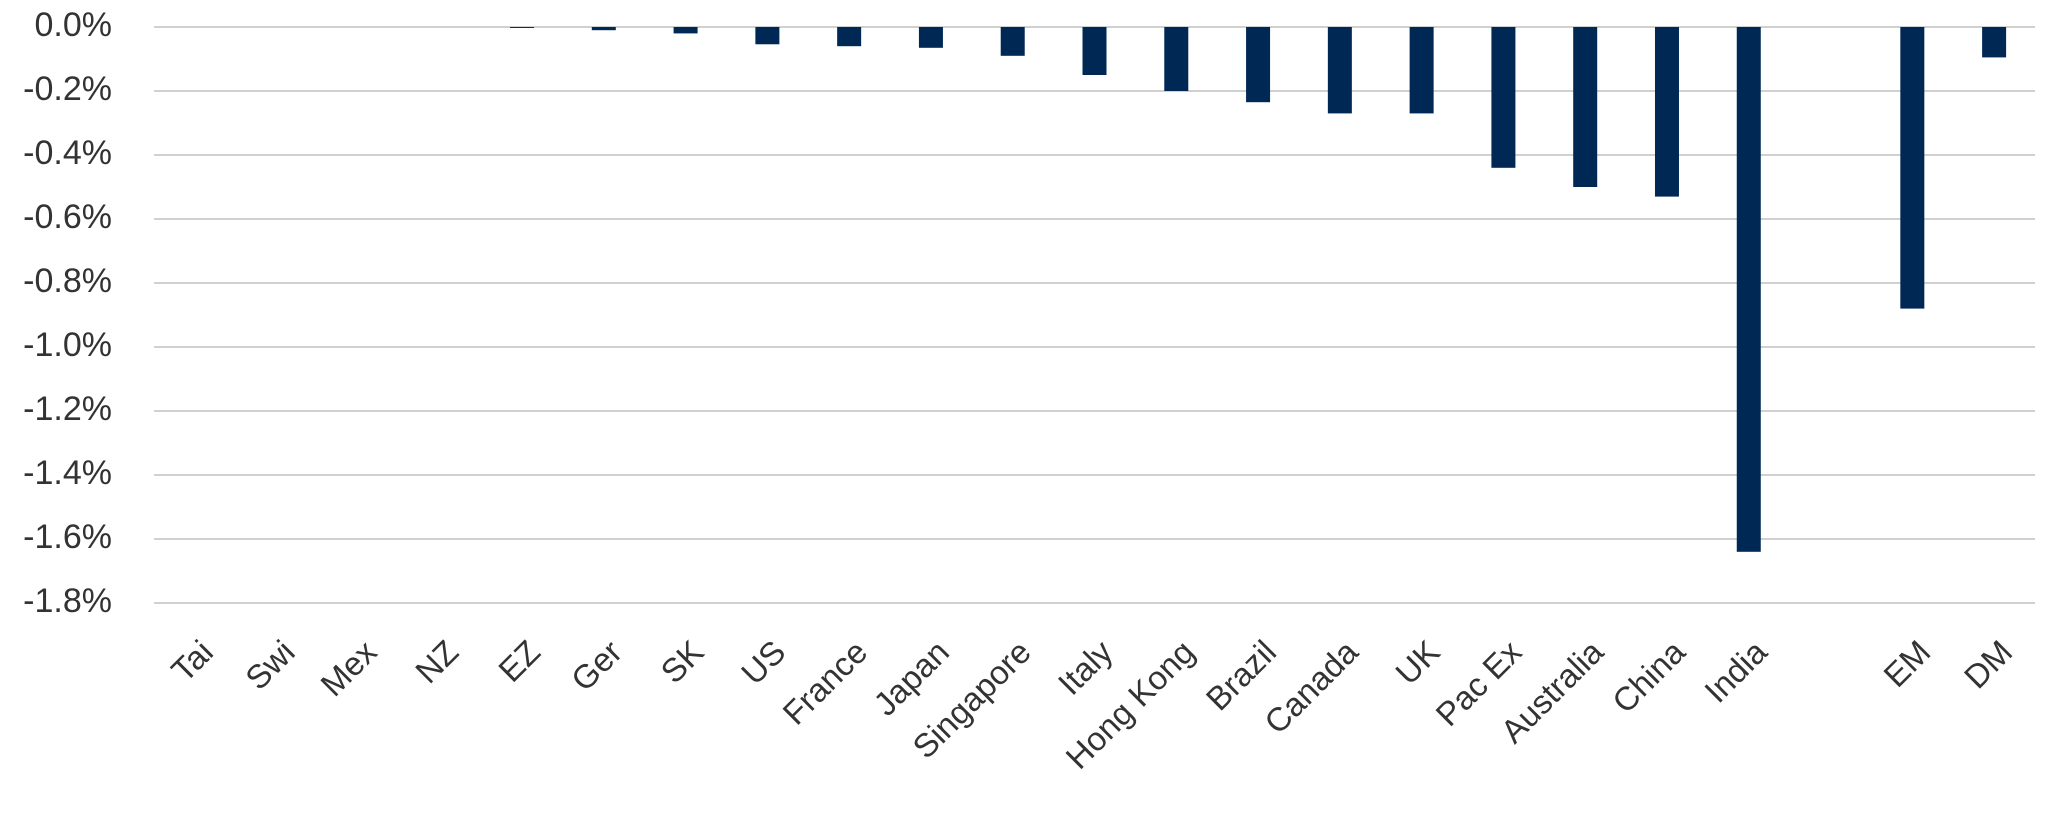 This screenshot has height=819, width=2068. I want to click on x-tick-label: Canada, so click(1311, 687).